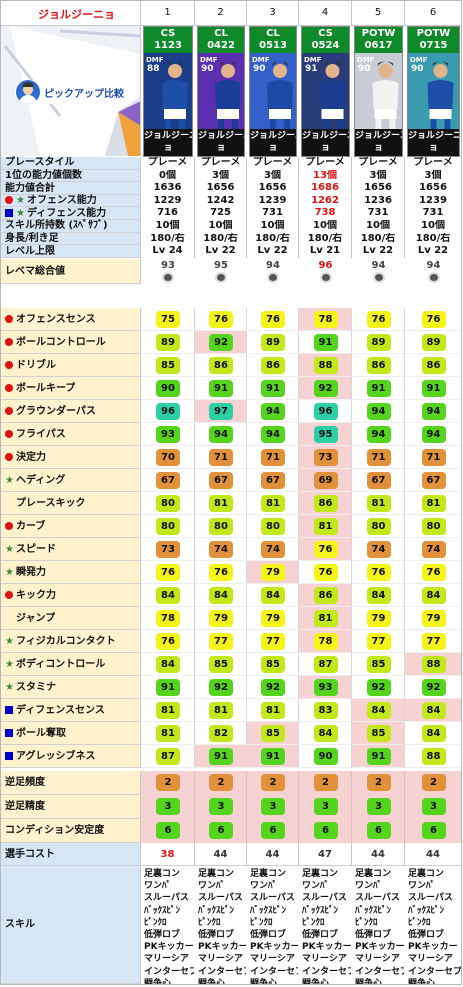 Image resolution: width=463 pixels, height=987 pixels. Describe the element at coordinates (325, 710) in the screenshot. I see `stat-badge: 83` at that location.